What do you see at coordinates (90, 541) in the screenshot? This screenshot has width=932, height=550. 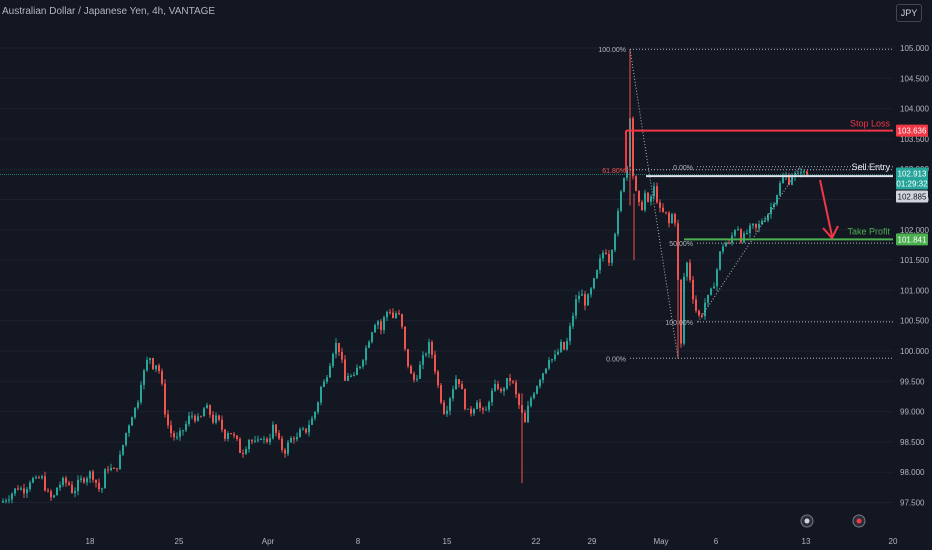 I see `x-tick-label: 18` at bounding box center [90, 541].